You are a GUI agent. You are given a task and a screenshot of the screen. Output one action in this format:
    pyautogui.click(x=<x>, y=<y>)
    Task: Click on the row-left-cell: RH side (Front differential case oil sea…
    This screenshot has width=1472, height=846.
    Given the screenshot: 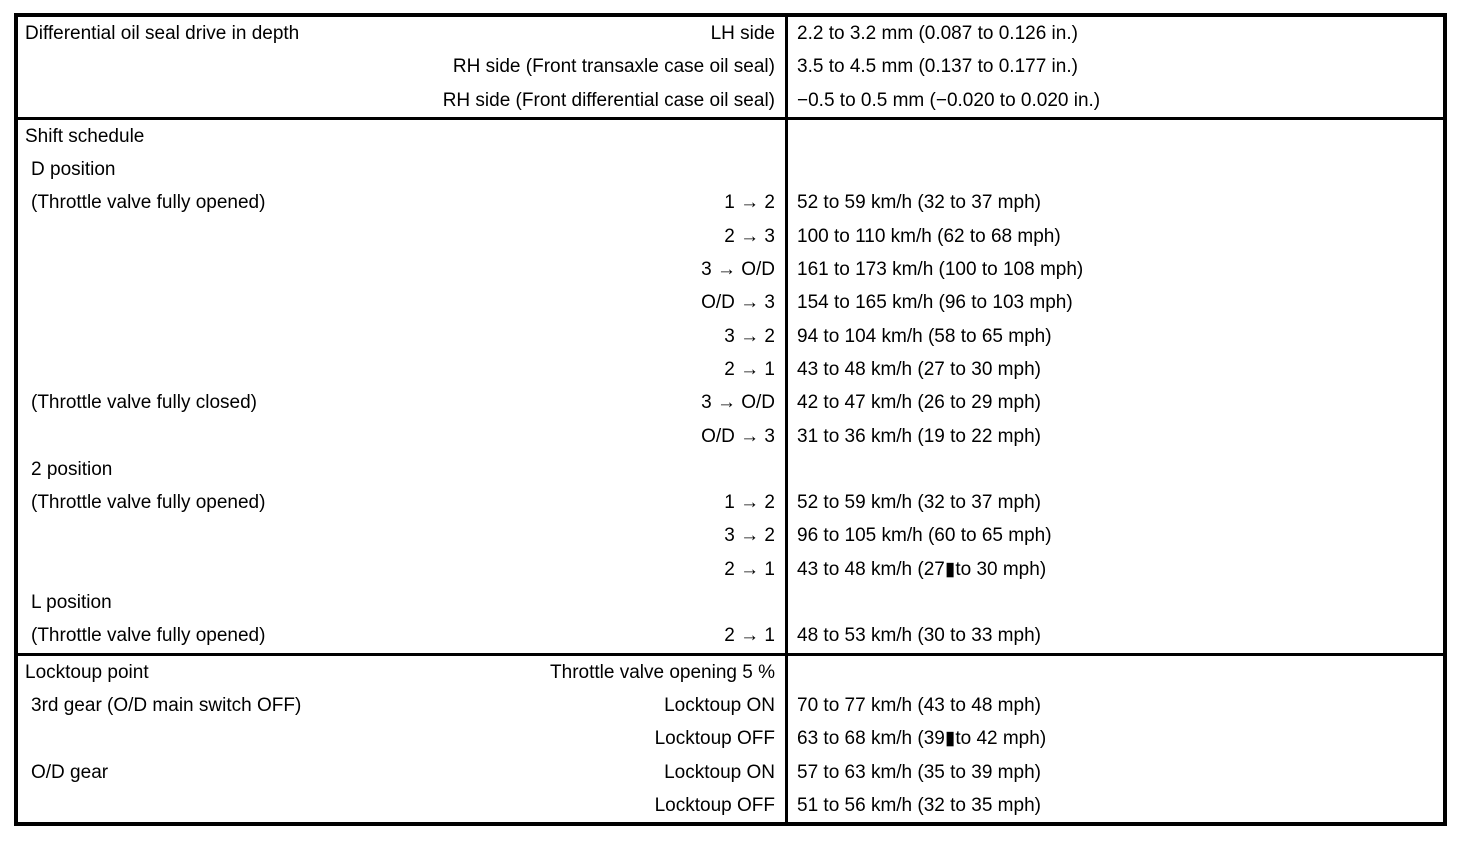 What is the action you would take?
    pyautogui.click(x=401, y=100)
    